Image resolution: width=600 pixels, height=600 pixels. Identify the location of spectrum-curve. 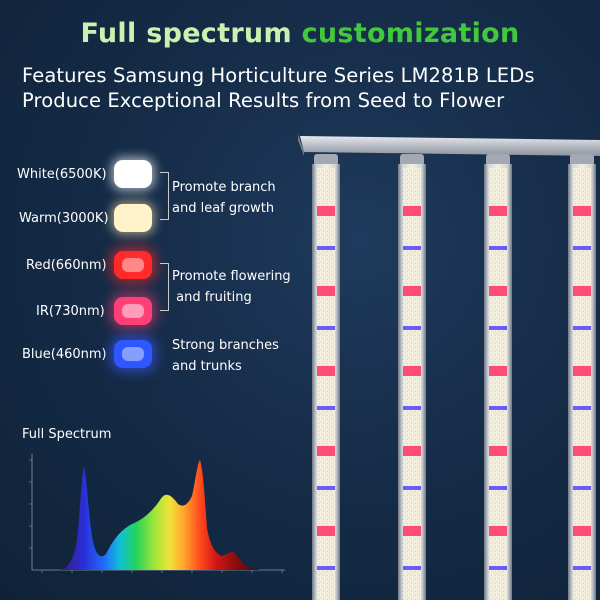
(160, 515).